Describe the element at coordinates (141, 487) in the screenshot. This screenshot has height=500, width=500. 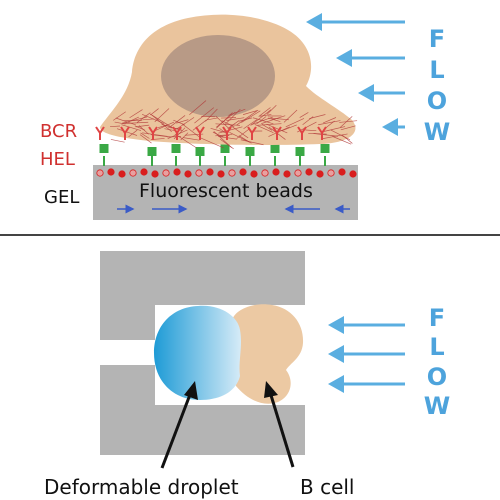
I see `label-deformable-droplet: Deformable droplet` at that location.